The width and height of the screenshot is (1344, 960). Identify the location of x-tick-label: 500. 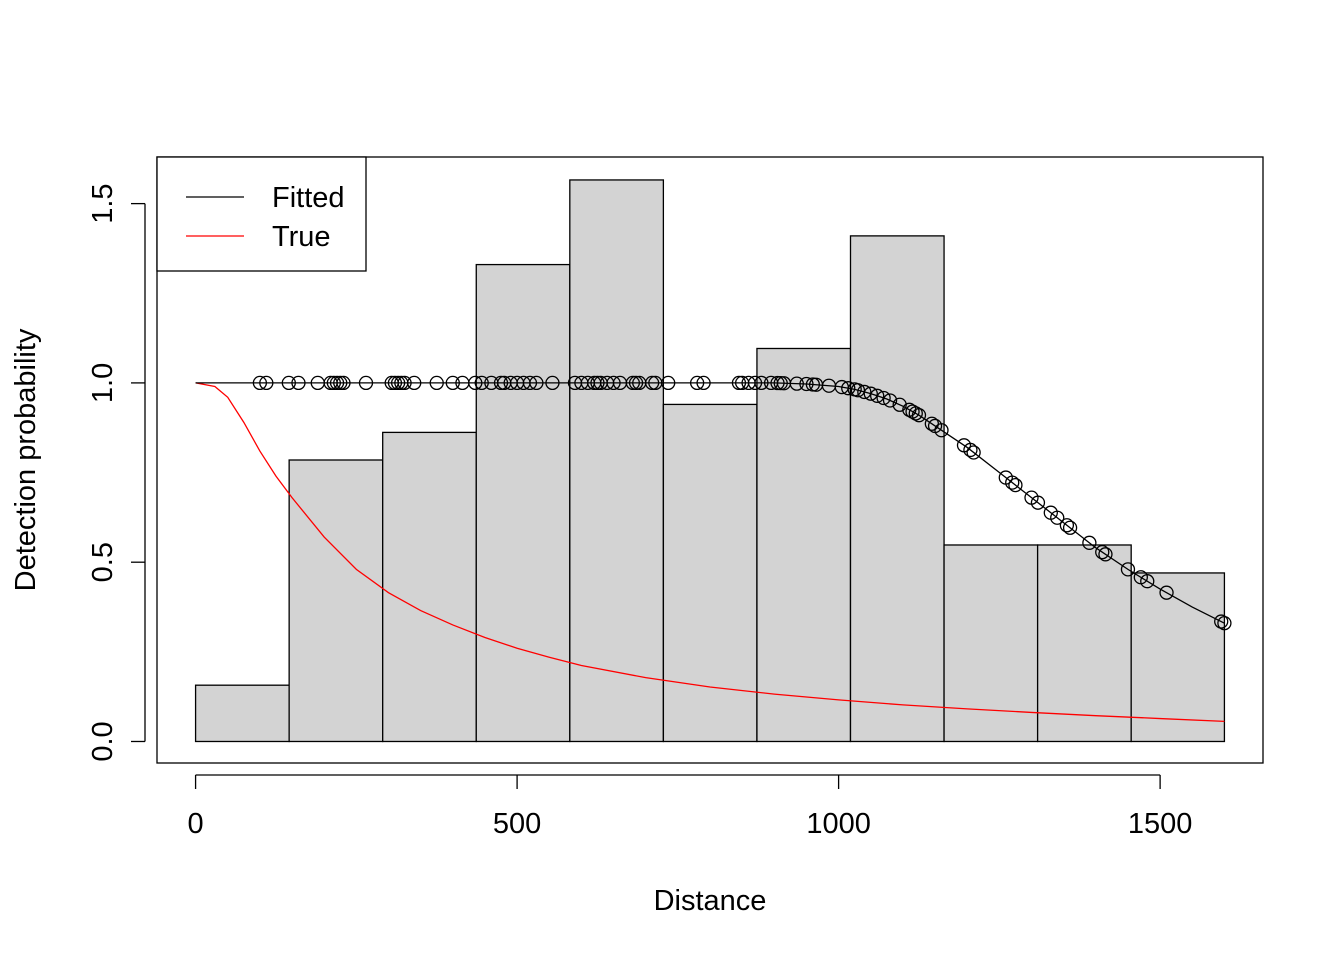
(517, 824).